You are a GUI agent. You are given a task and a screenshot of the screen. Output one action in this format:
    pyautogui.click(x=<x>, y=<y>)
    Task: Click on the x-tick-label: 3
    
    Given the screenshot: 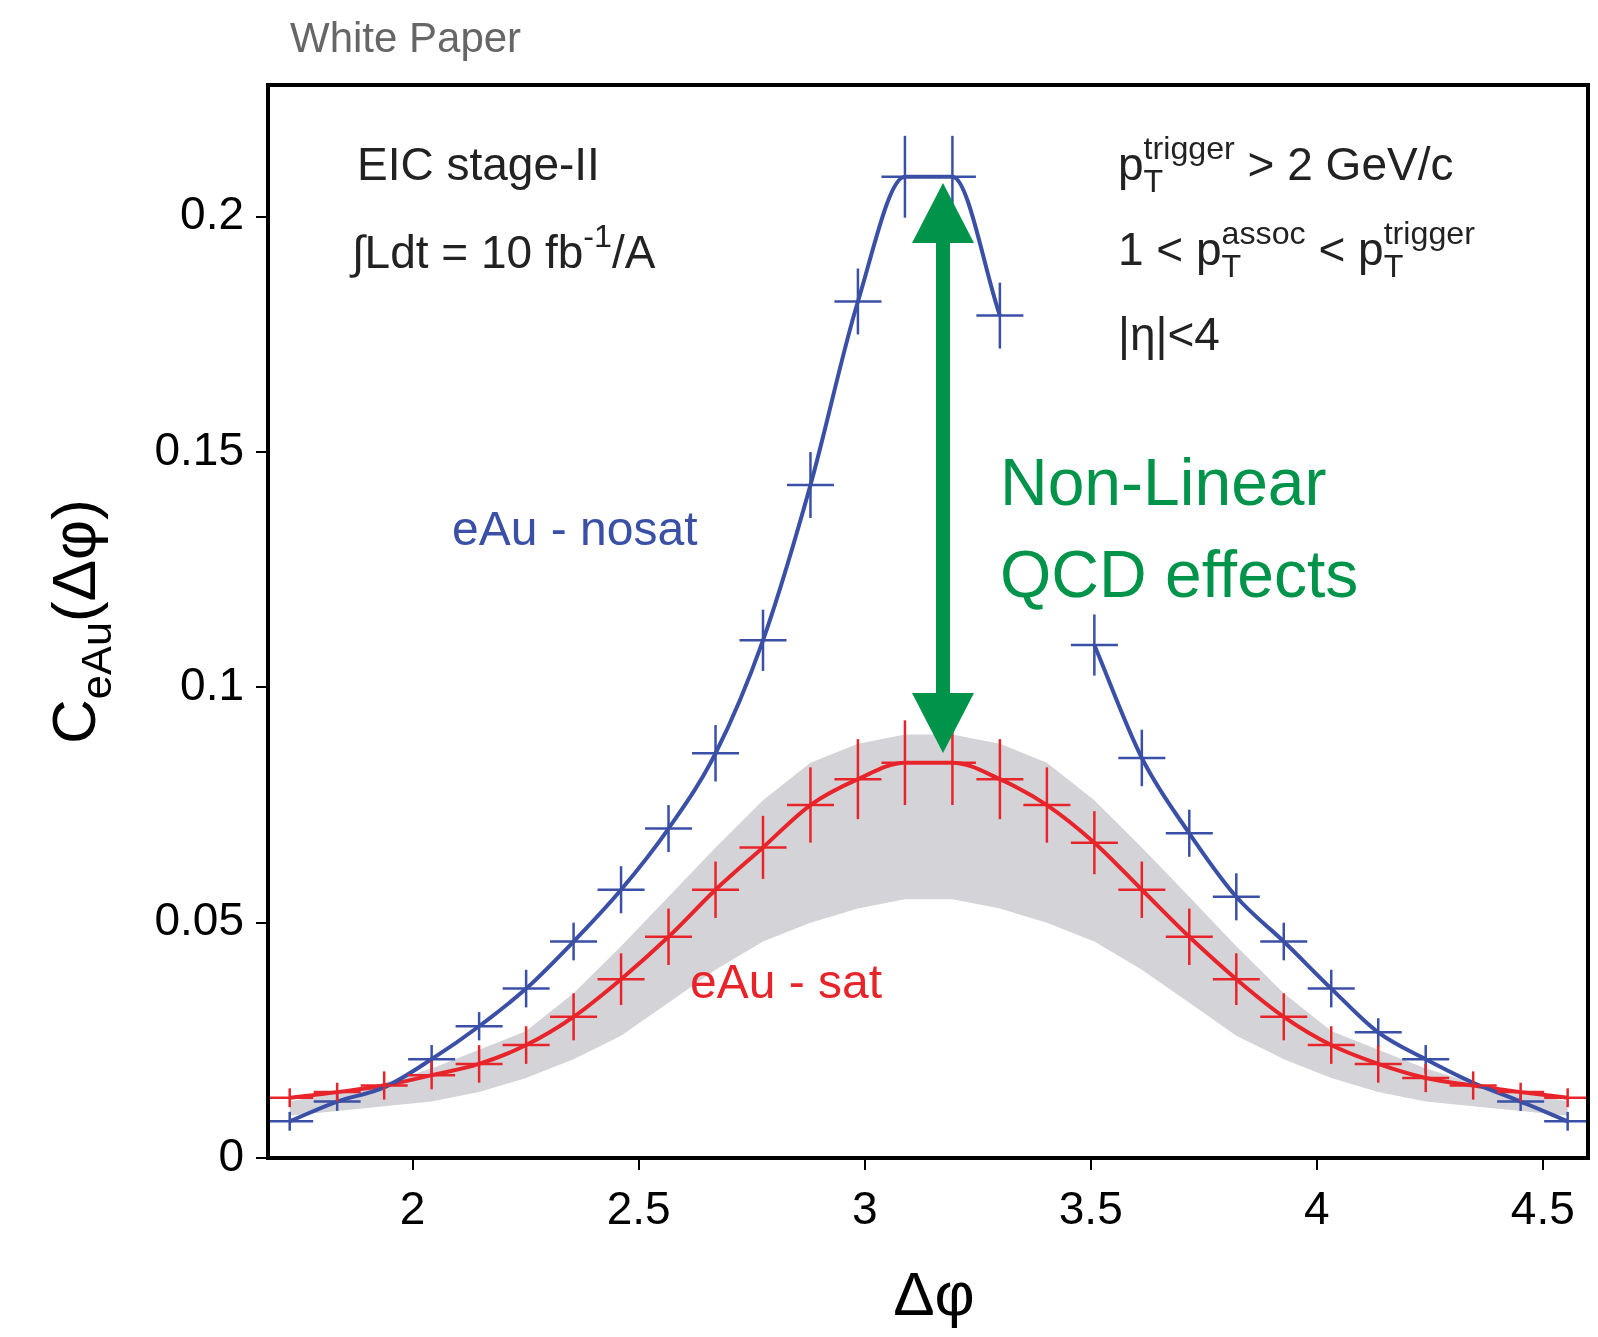 What is the action you would take?
    pyautogui.click(x=864, y=1208)
    